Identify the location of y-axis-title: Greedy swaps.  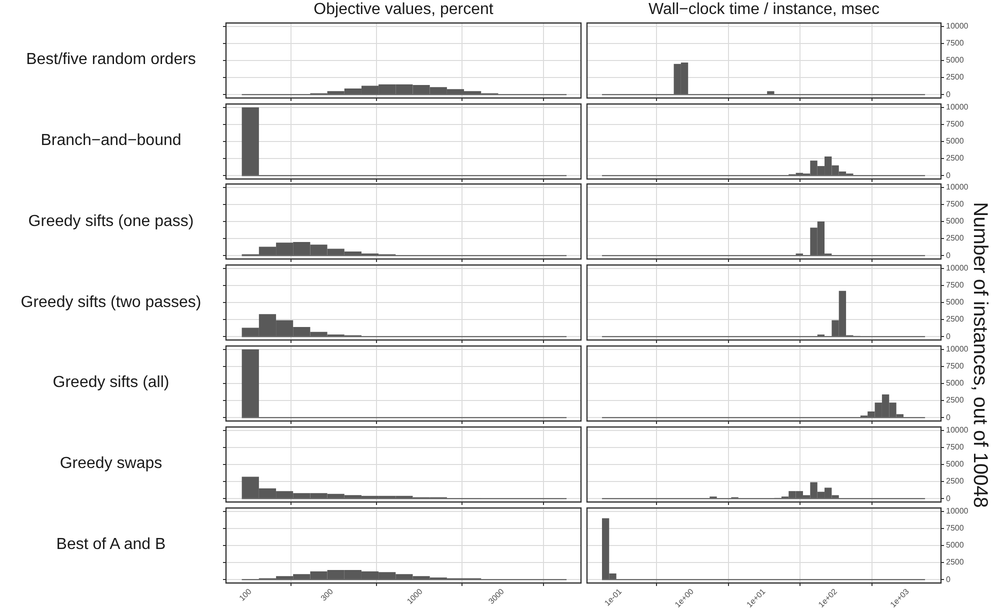
(111, 464).